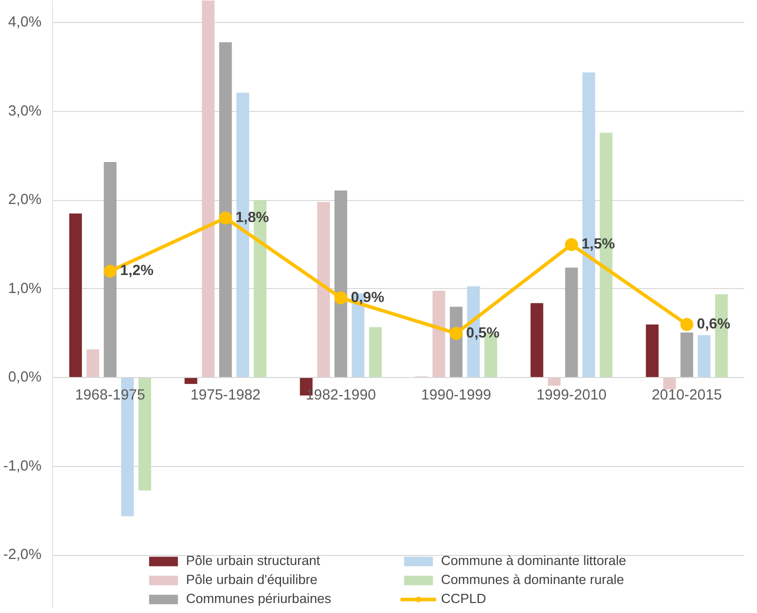 Image resolution: width=757 pixels, height=613 pixels. Describe the element at coordinates (534, 560) in the screenshot. I see `legend-label: Commune à dominante littorale` at that location.